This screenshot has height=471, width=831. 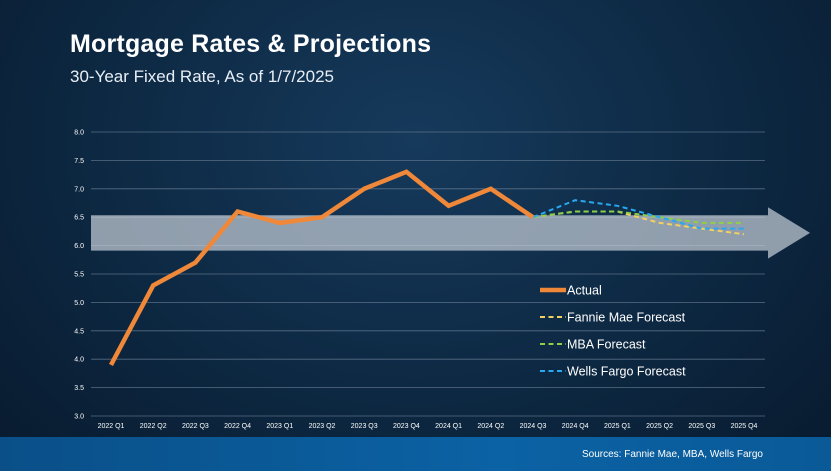 What do you see at coordinates (79, 161) in the screenshot?
I see `y-tick-label: 7.5` at bounding box center [79, 161].